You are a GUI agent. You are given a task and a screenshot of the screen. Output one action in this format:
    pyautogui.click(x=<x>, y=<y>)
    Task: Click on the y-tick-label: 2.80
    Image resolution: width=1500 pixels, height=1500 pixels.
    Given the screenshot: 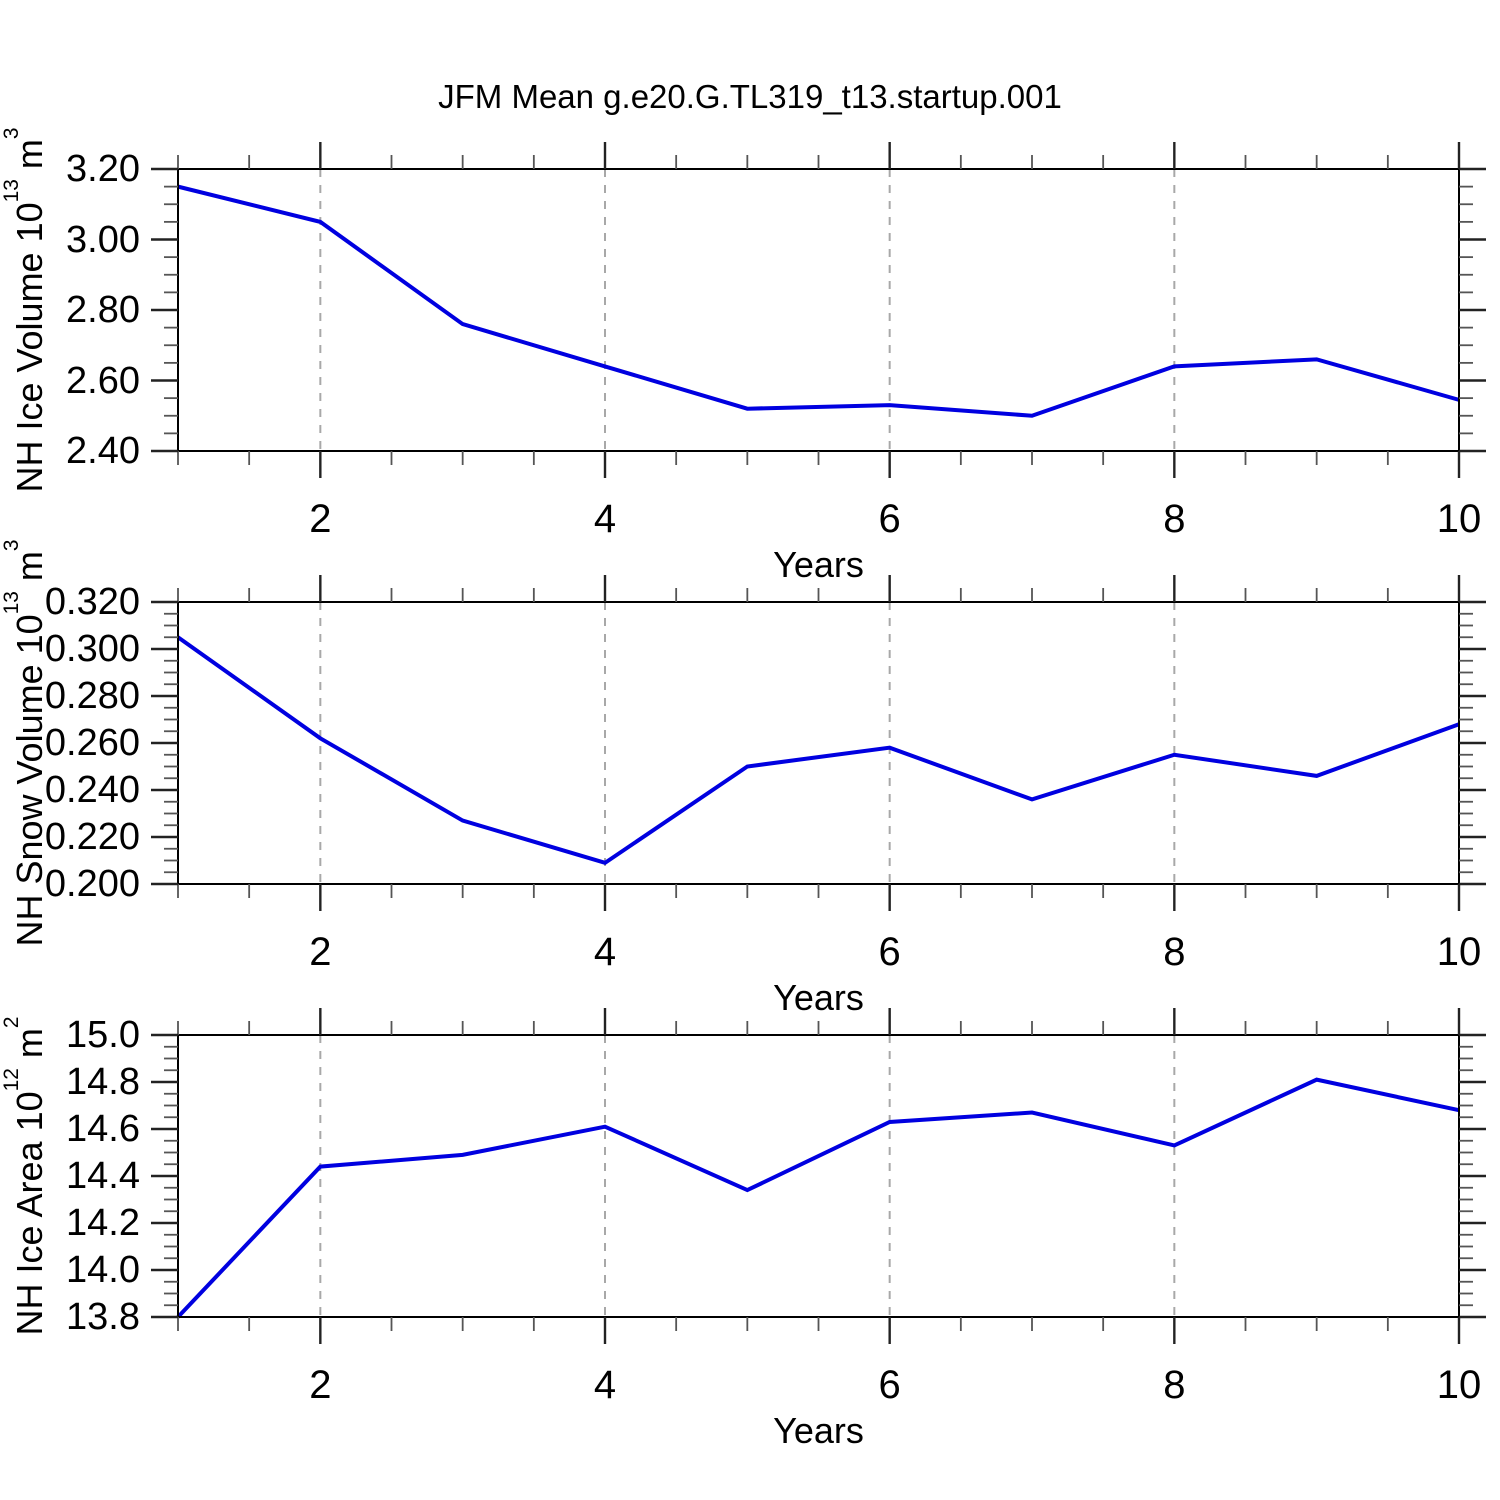 What is the action you would take?
    pyautogui.click(x=103, y=310)
    